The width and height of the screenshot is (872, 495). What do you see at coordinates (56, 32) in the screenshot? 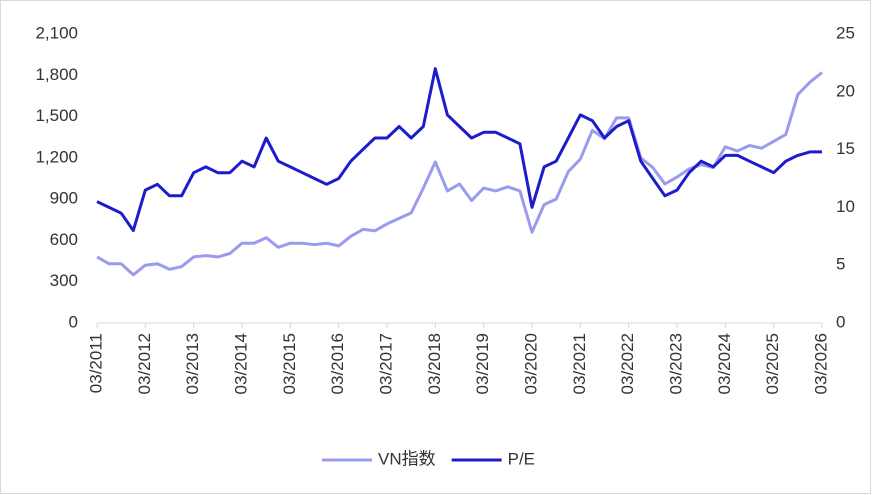
I see `y-tick-label: 2,100` at bounding box center [56, 32].